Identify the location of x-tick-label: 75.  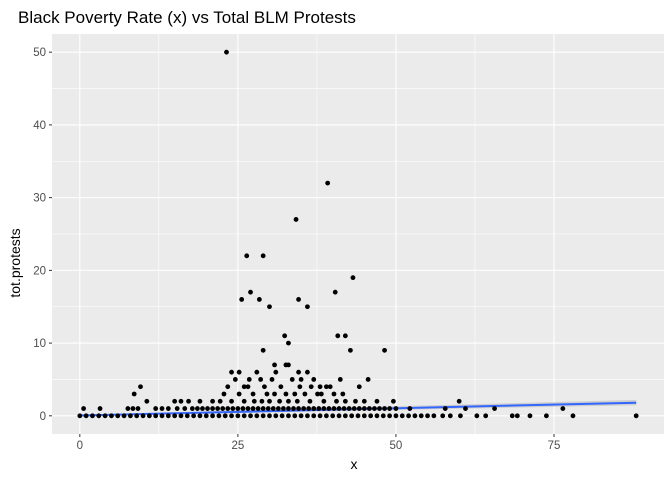
(554, 446).